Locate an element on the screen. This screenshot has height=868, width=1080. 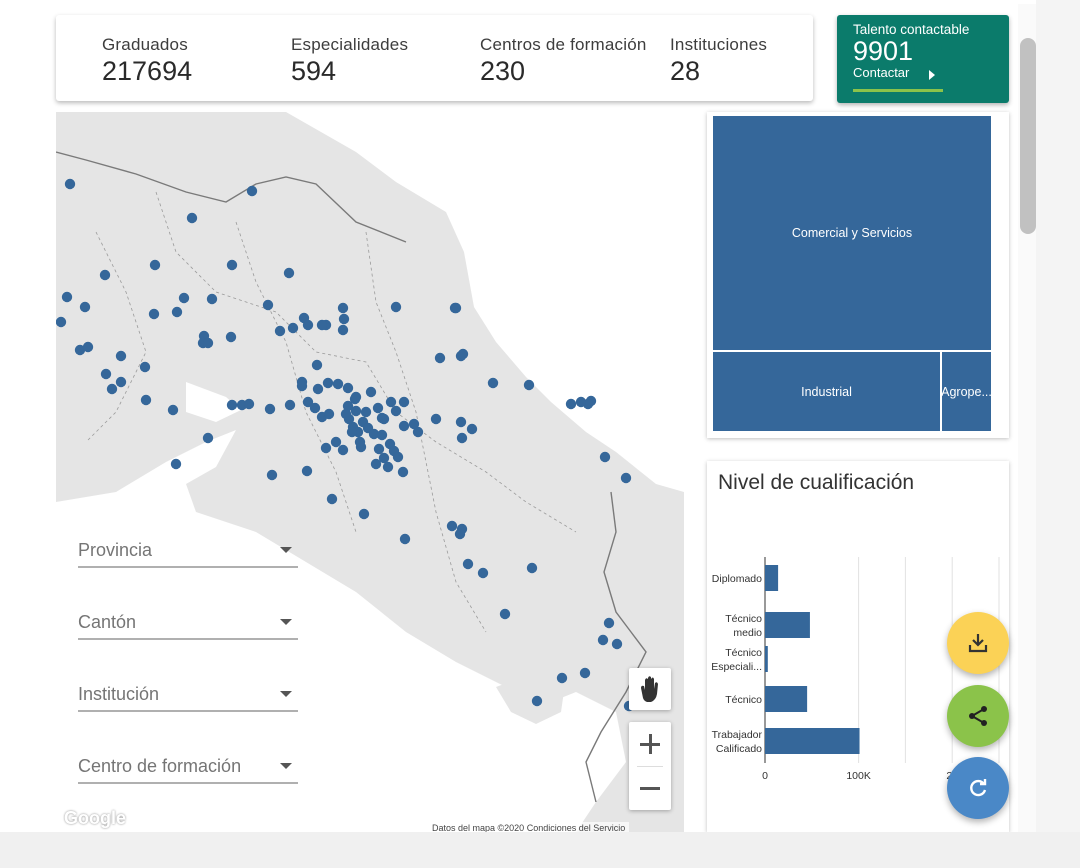
play-arrow-icon is located at coordinates (932, 75).